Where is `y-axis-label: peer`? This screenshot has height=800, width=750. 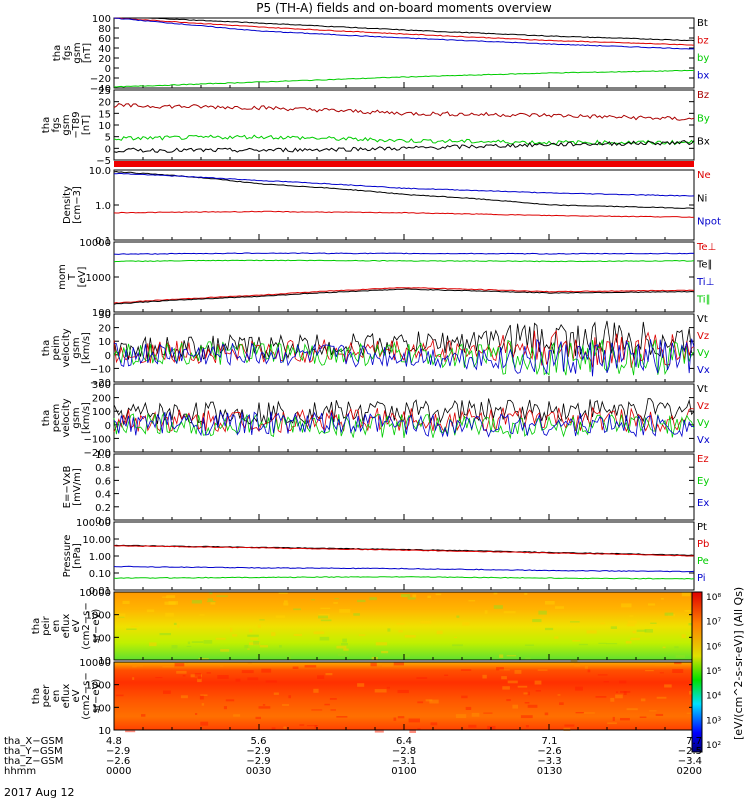 y-axis-label: peer is located at coordinates (46, 696).